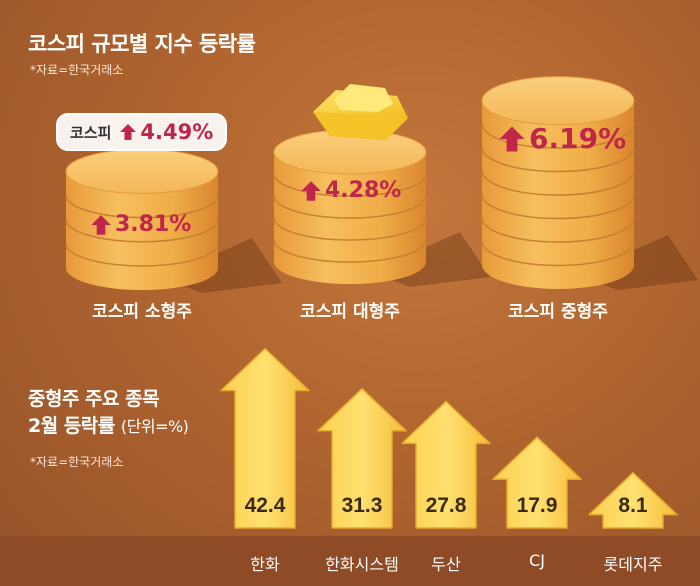 Image resolution: width=700 pixels, height=586 pixels. I want to click on kospi-total-badge: 코스피 4.49%, so click(141, 132).